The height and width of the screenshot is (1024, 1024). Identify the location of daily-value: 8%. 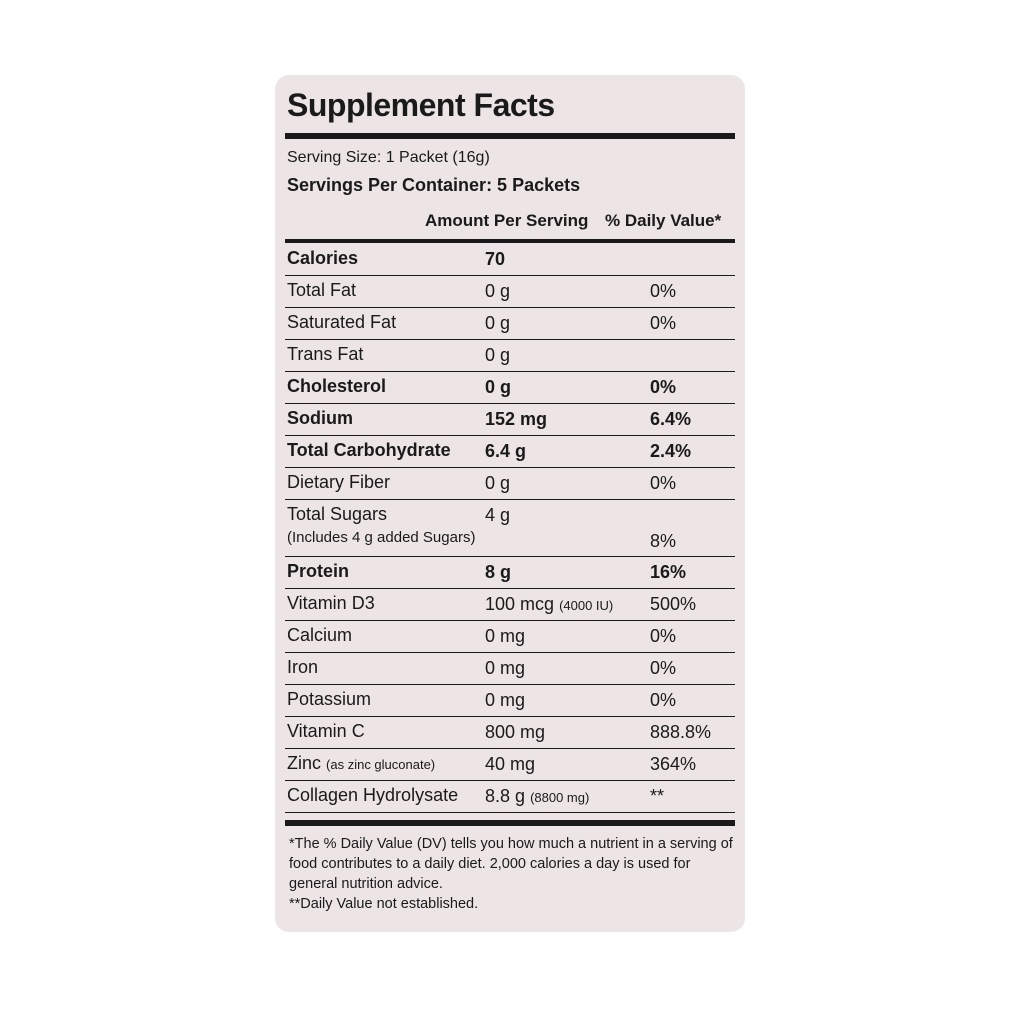
(663, 541).